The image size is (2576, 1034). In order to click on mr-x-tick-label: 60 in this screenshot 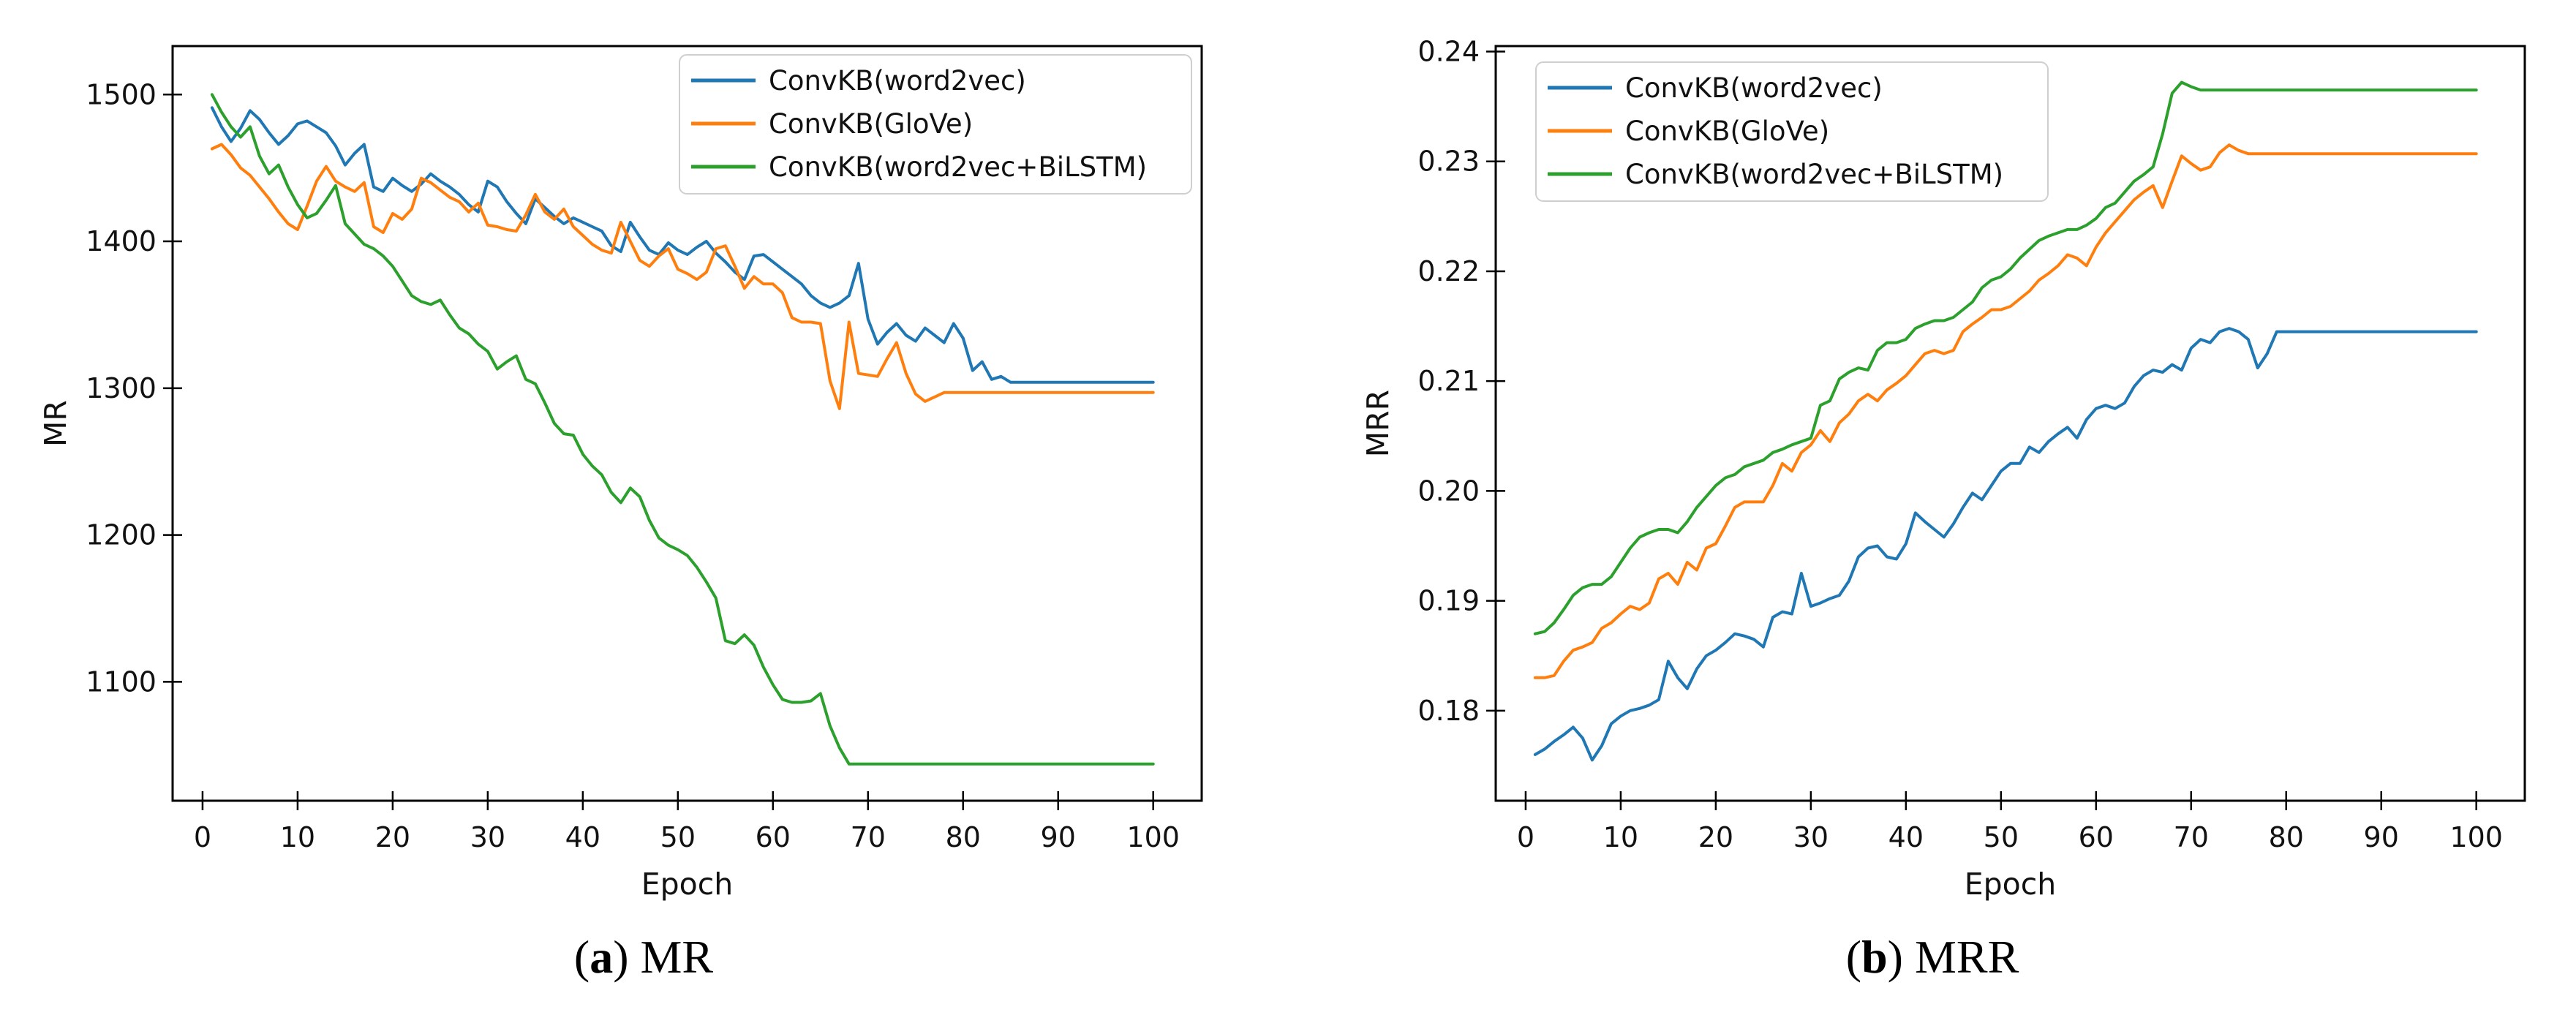, I will do `click(773, 837)`.